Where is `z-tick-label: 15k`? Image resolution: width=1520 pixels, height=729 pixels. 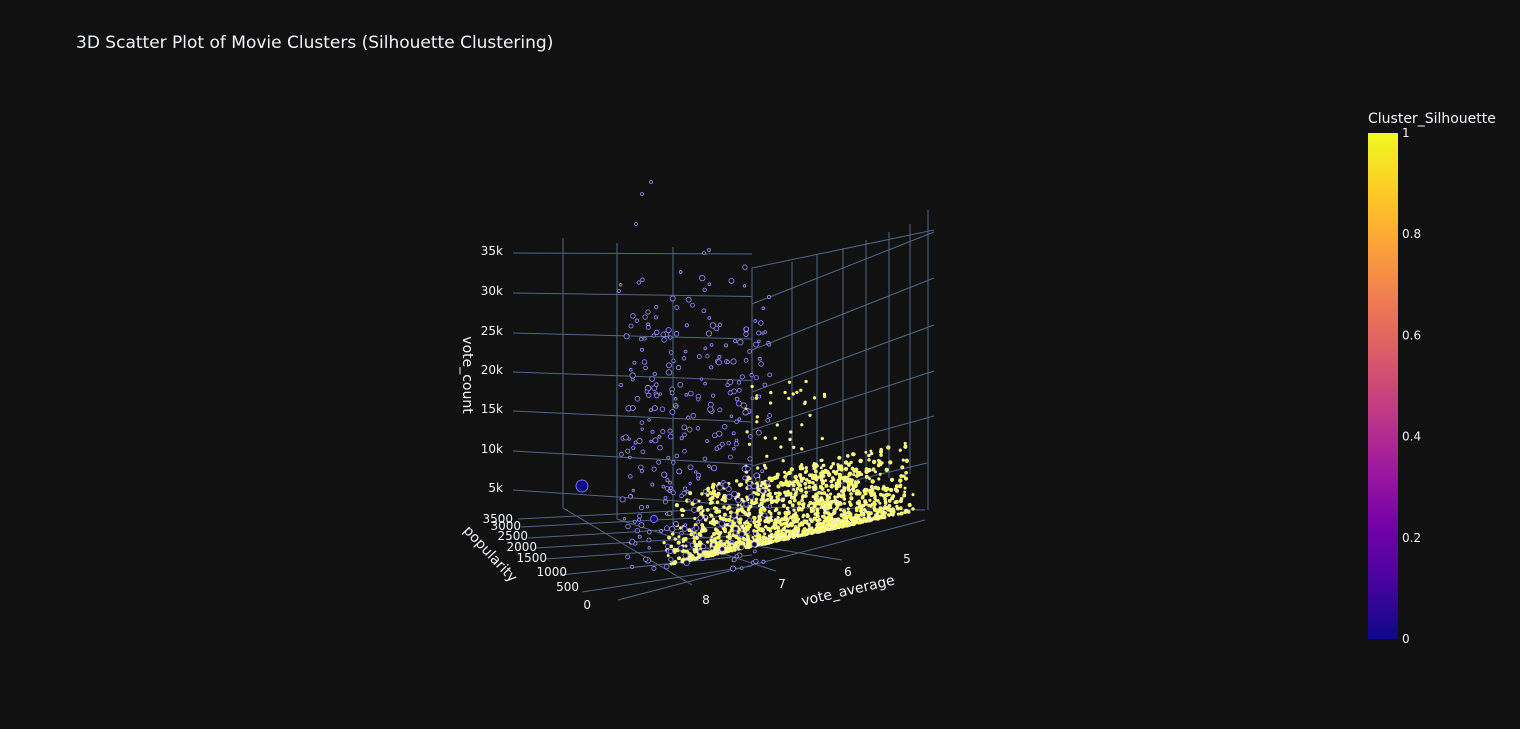 z-tick-label: 15k is located at coordinates (492, 409).